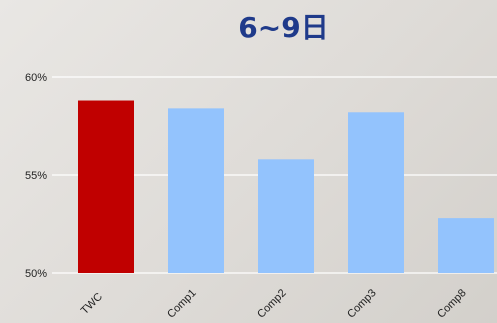 The width and height of the screenshot is (497, 323). Describe the element at coordinates (182, 304) in the screenshot. I see `x-tick-label: Comp1` at that location.